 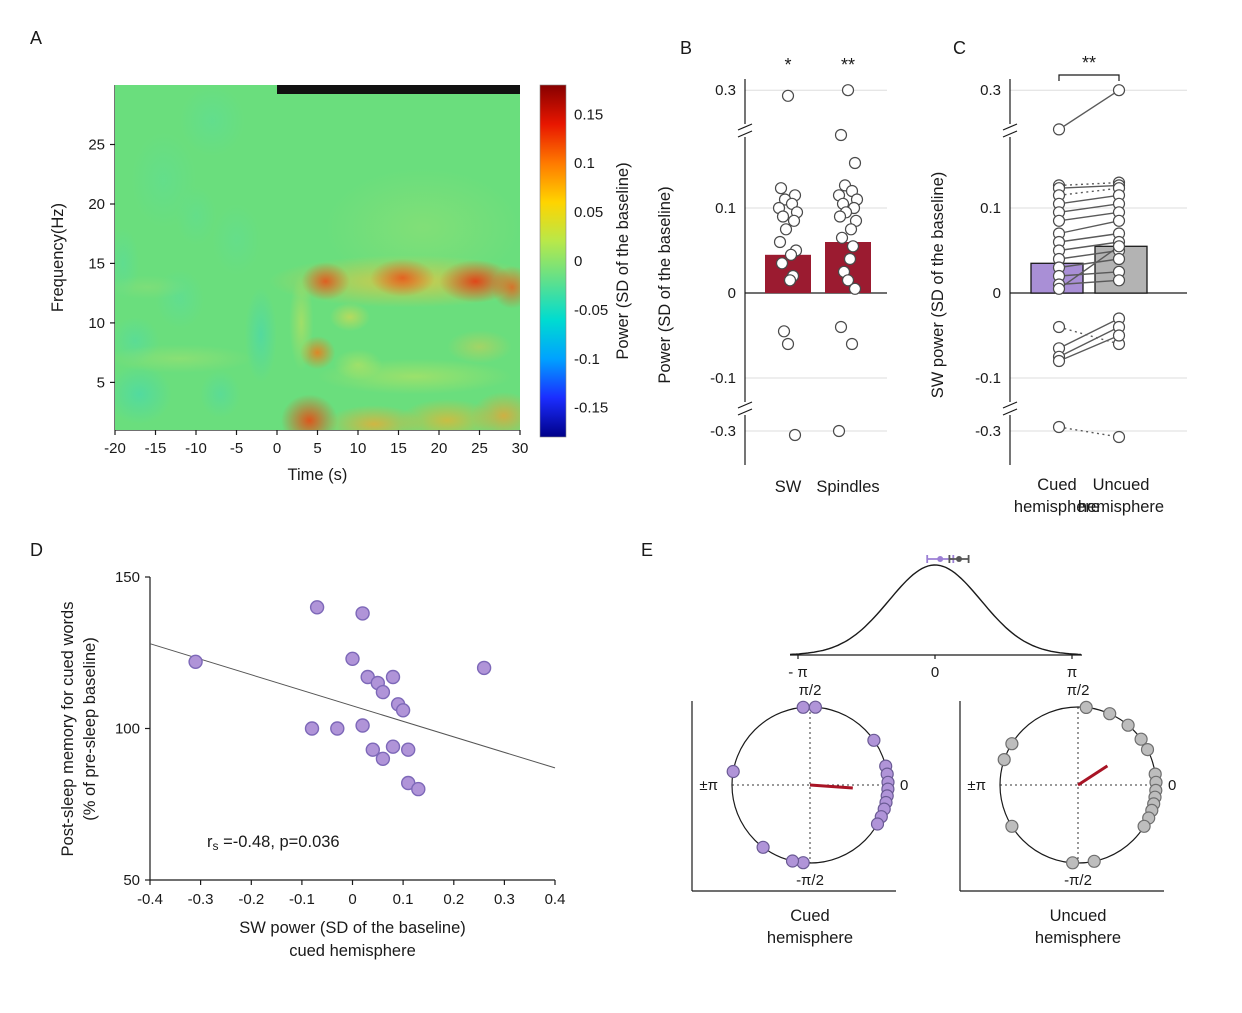 I want to click on b-ylabel: Power (SD of the baseline), so click(x=665, y=284).